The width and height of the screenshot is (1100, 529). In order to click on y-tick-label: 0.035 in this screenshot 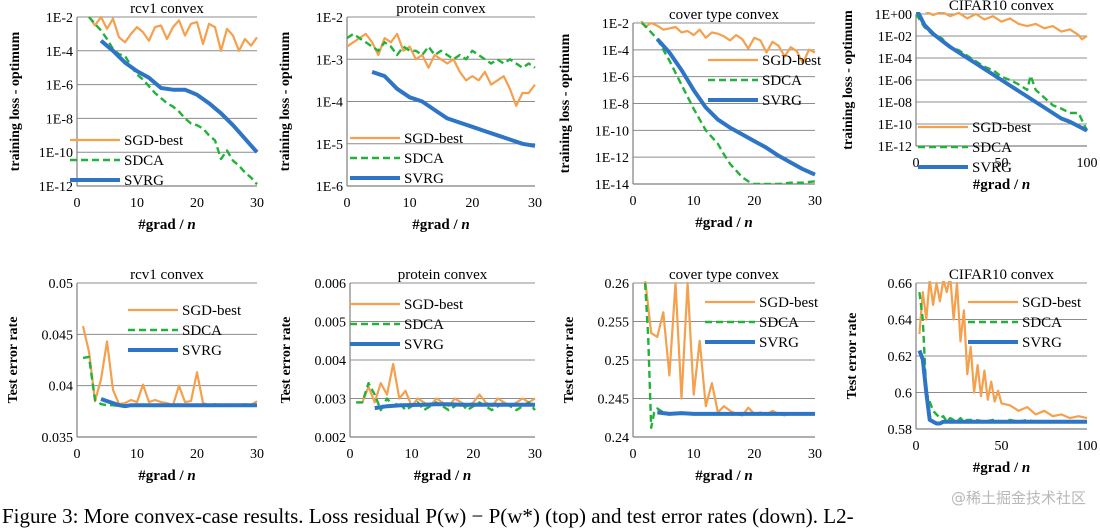, I will do `click(58, 438)`.